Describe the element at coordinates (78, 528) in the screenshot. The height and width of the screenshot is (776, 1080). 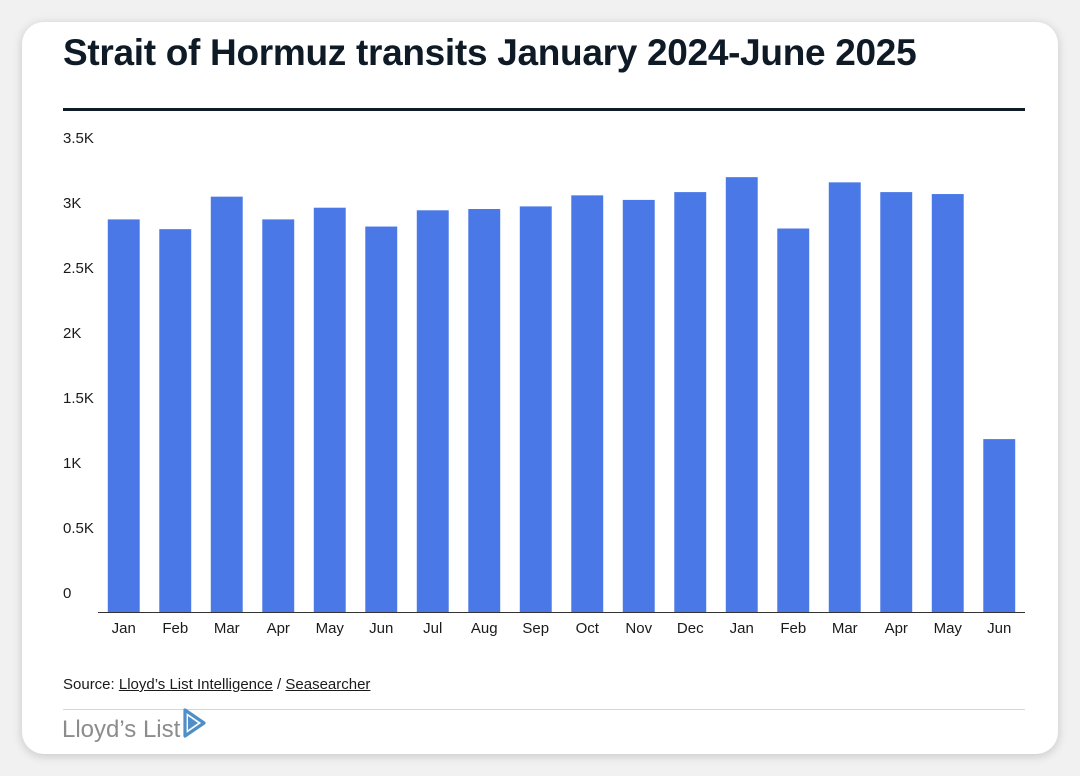
I see `y-tick-label: 0.5K` at that location.